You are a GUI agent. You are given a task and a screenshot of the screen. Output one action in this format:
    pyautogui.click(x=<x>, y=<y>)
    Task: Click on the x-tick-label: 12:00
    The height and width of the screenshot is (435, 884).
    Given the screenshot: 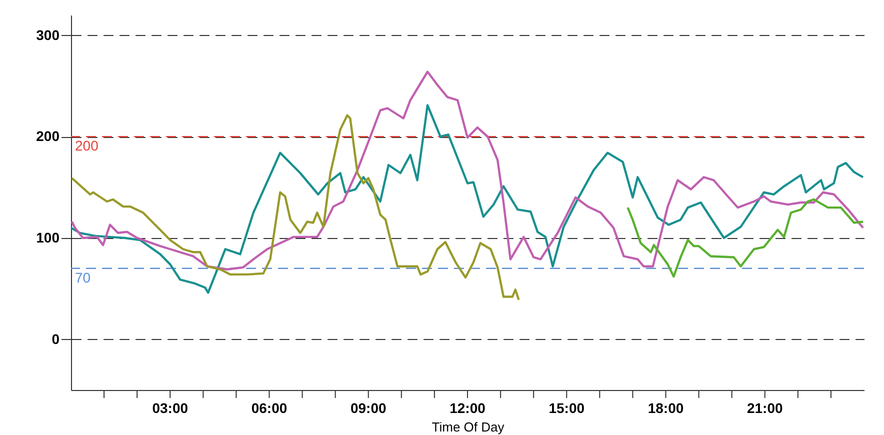 What is the action you would take?
    pyautogui.click(x=468, y=408)
    